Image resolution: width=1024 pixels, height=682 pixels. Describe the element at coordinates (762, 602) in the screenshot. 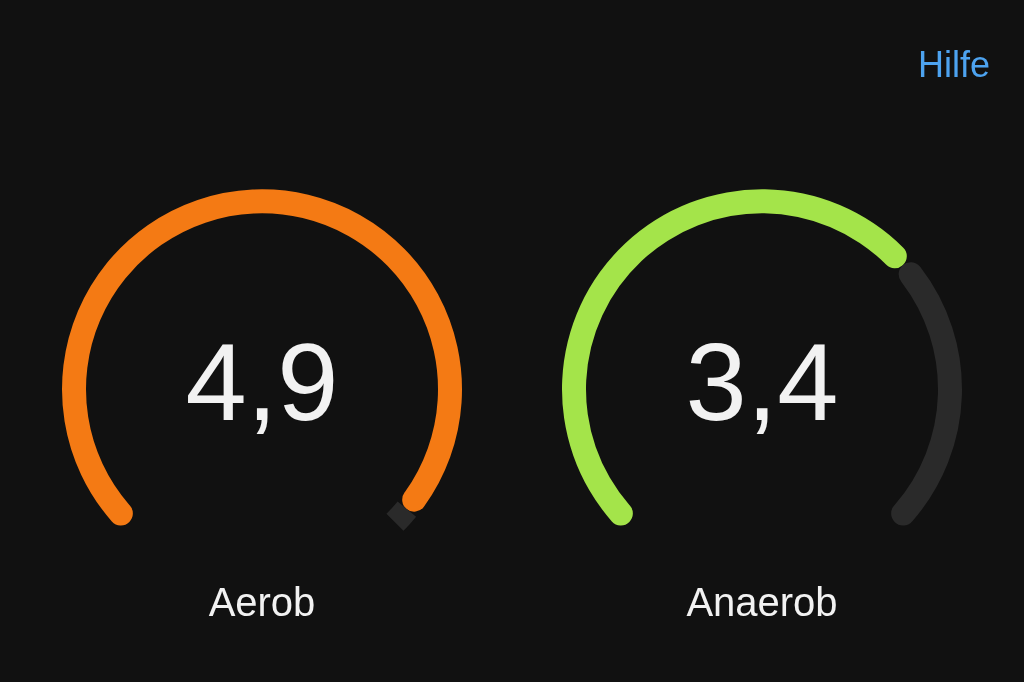

I see `text: Anaerob` at that location.